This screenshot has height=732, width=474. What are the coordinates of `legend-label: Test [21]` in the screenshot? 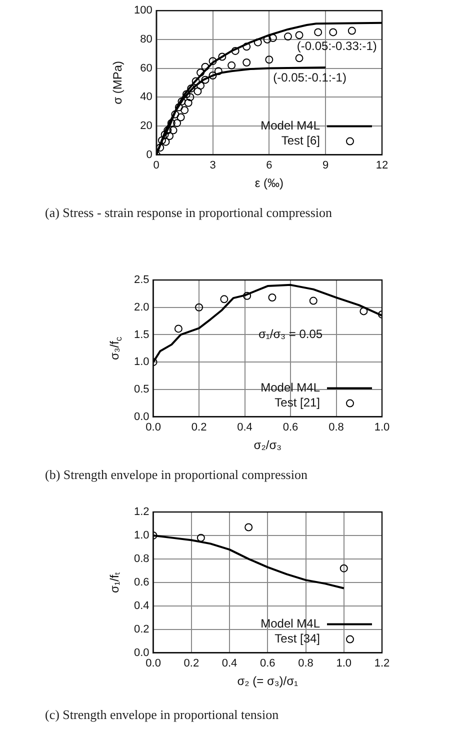 It's located at (297, 403).